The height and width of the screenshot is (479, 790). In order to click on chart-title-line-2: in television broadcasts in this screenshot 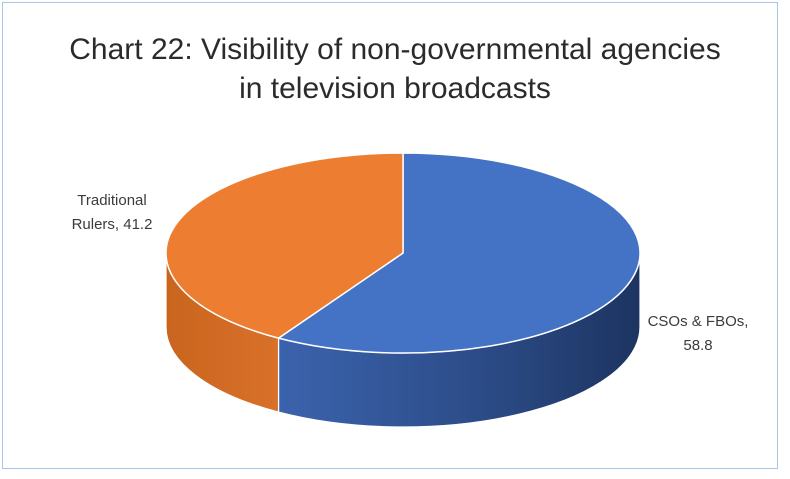, I will do `click(395, 88)`.